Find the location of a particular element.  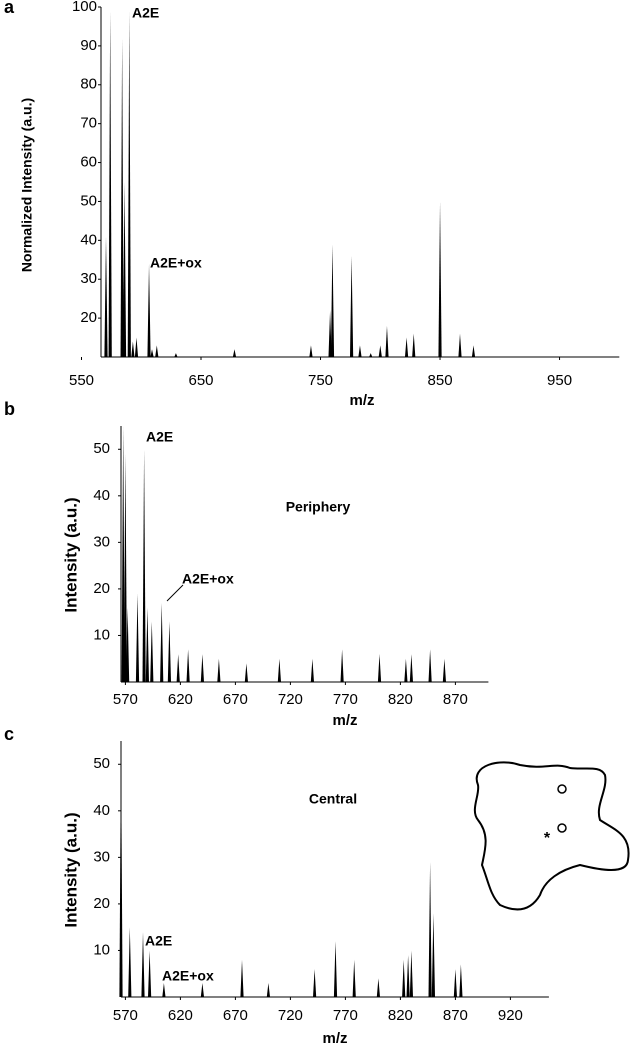

x-tick-label: 570 is located at coordinates (125, 1015).